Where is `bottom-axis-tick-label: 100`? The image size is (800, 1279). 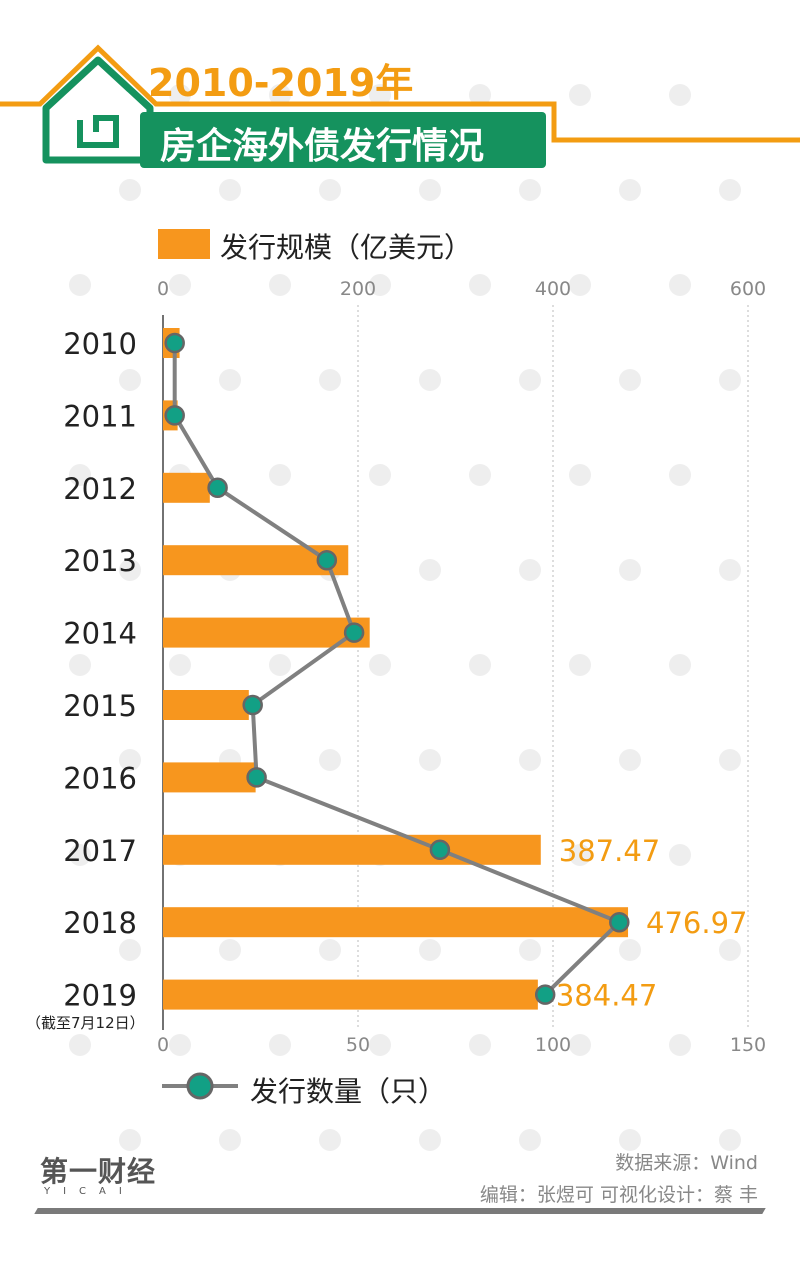
bottom-axis-tick-label: 100 is located at coordinates (553, 1045).